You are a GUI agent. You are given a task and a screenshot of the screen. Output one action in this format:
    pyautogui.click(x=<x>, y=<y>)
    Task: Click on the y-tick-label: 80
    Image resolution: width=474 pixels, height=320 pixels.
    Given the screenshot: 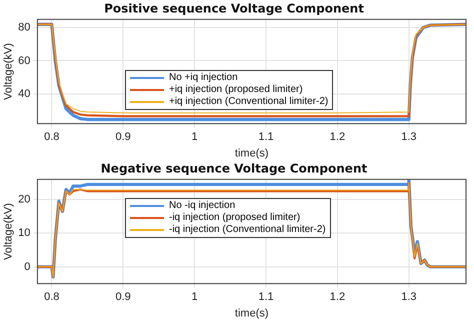 What is the action you would take?
    pyautogui.click(x=24, y=28)
    